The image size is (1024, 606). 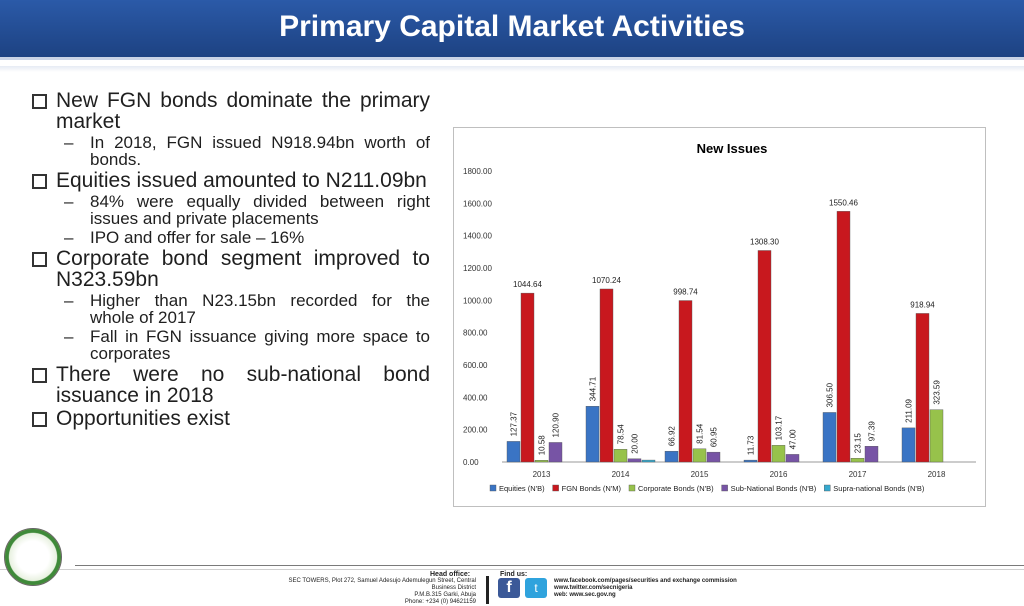 What do you see at coordinates (635, 443) in the screenshot?
I see `data-label: 20.00` at bounding box center [635, 443].